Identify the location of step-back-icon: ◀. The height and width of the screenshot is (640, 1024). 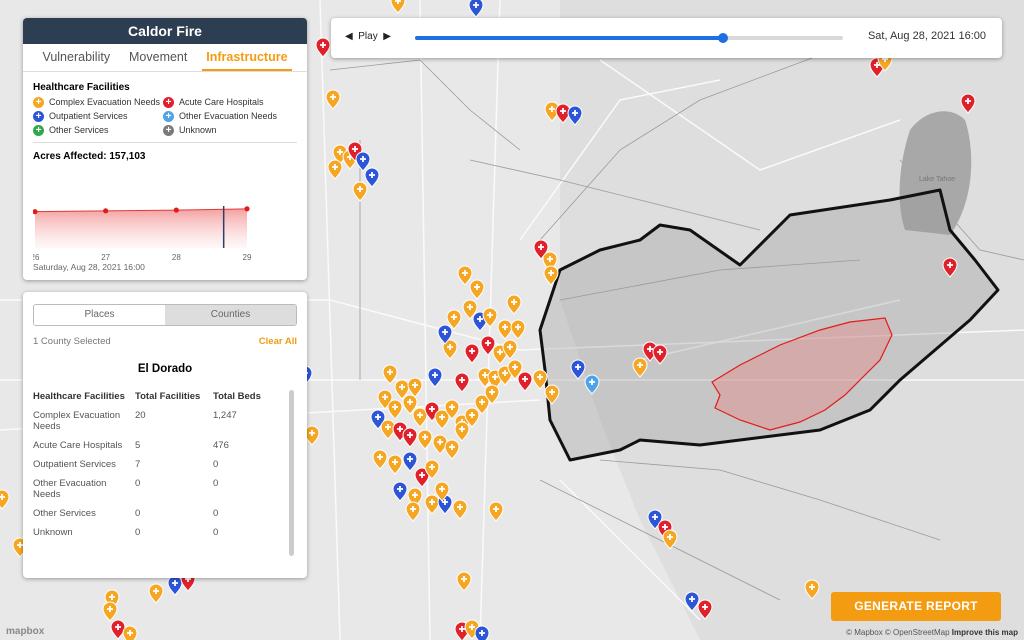
(349, 36).